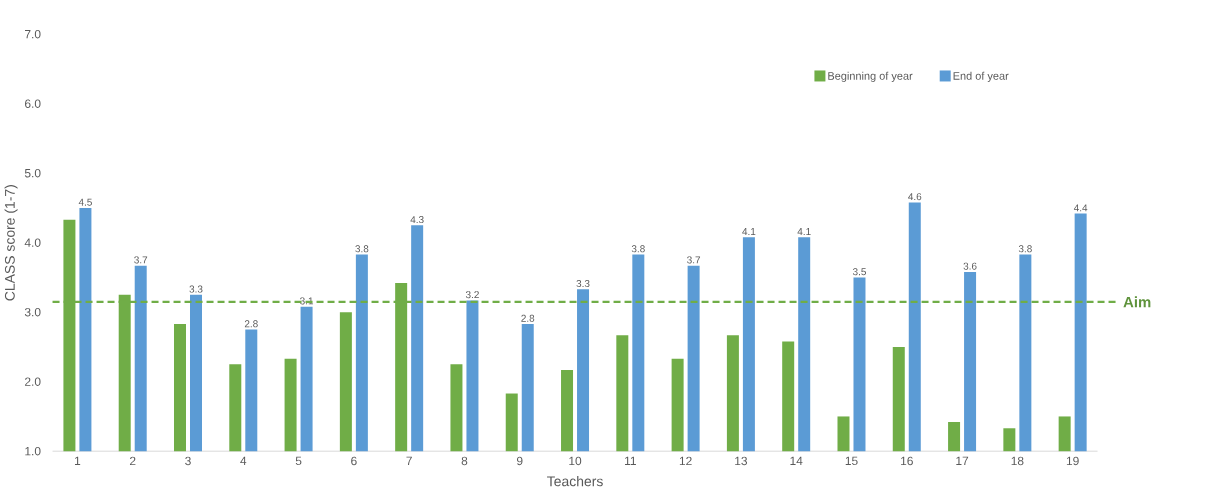  Describe the element at coordinates (962, 460) in the screenshot. I see `x-tick-label: 17` at that location.